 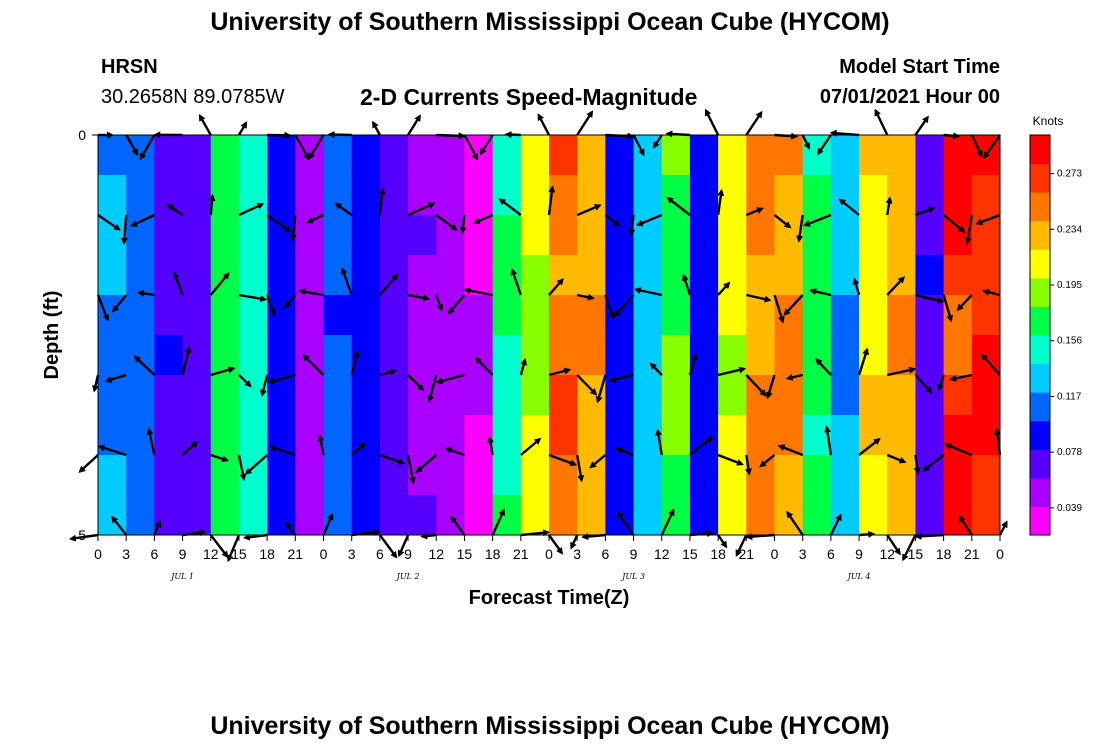 What do you see at coordinates (181, 576) in the screenshot?
I see `date-label: JUL 1` at bounding box center [181, 576].